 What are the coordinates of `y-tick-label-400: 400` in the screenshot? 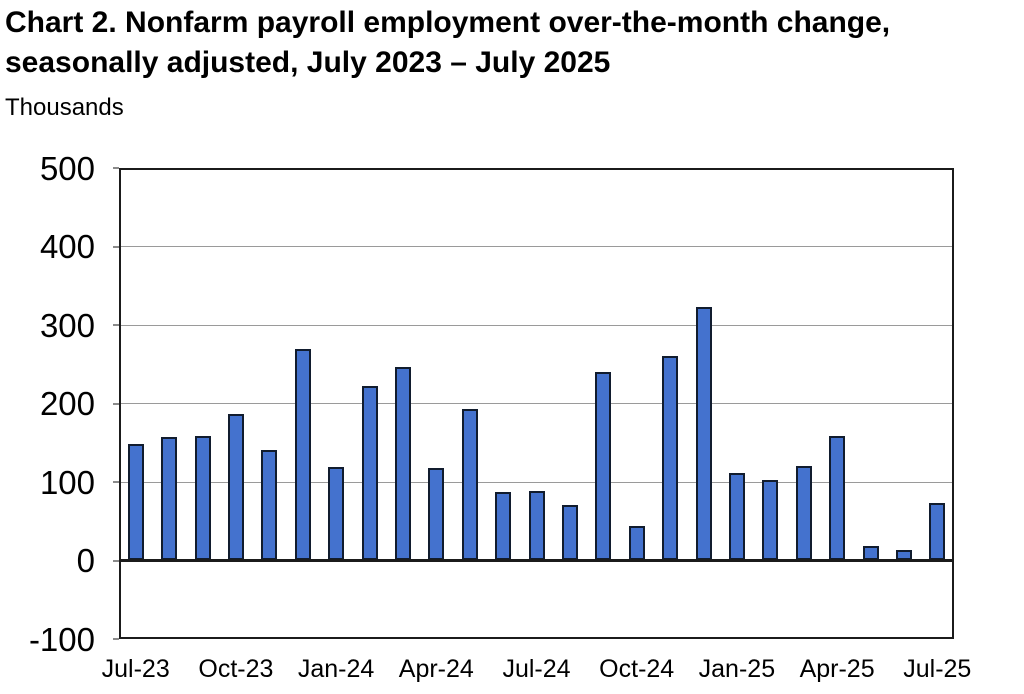 It's located at (67, 246).